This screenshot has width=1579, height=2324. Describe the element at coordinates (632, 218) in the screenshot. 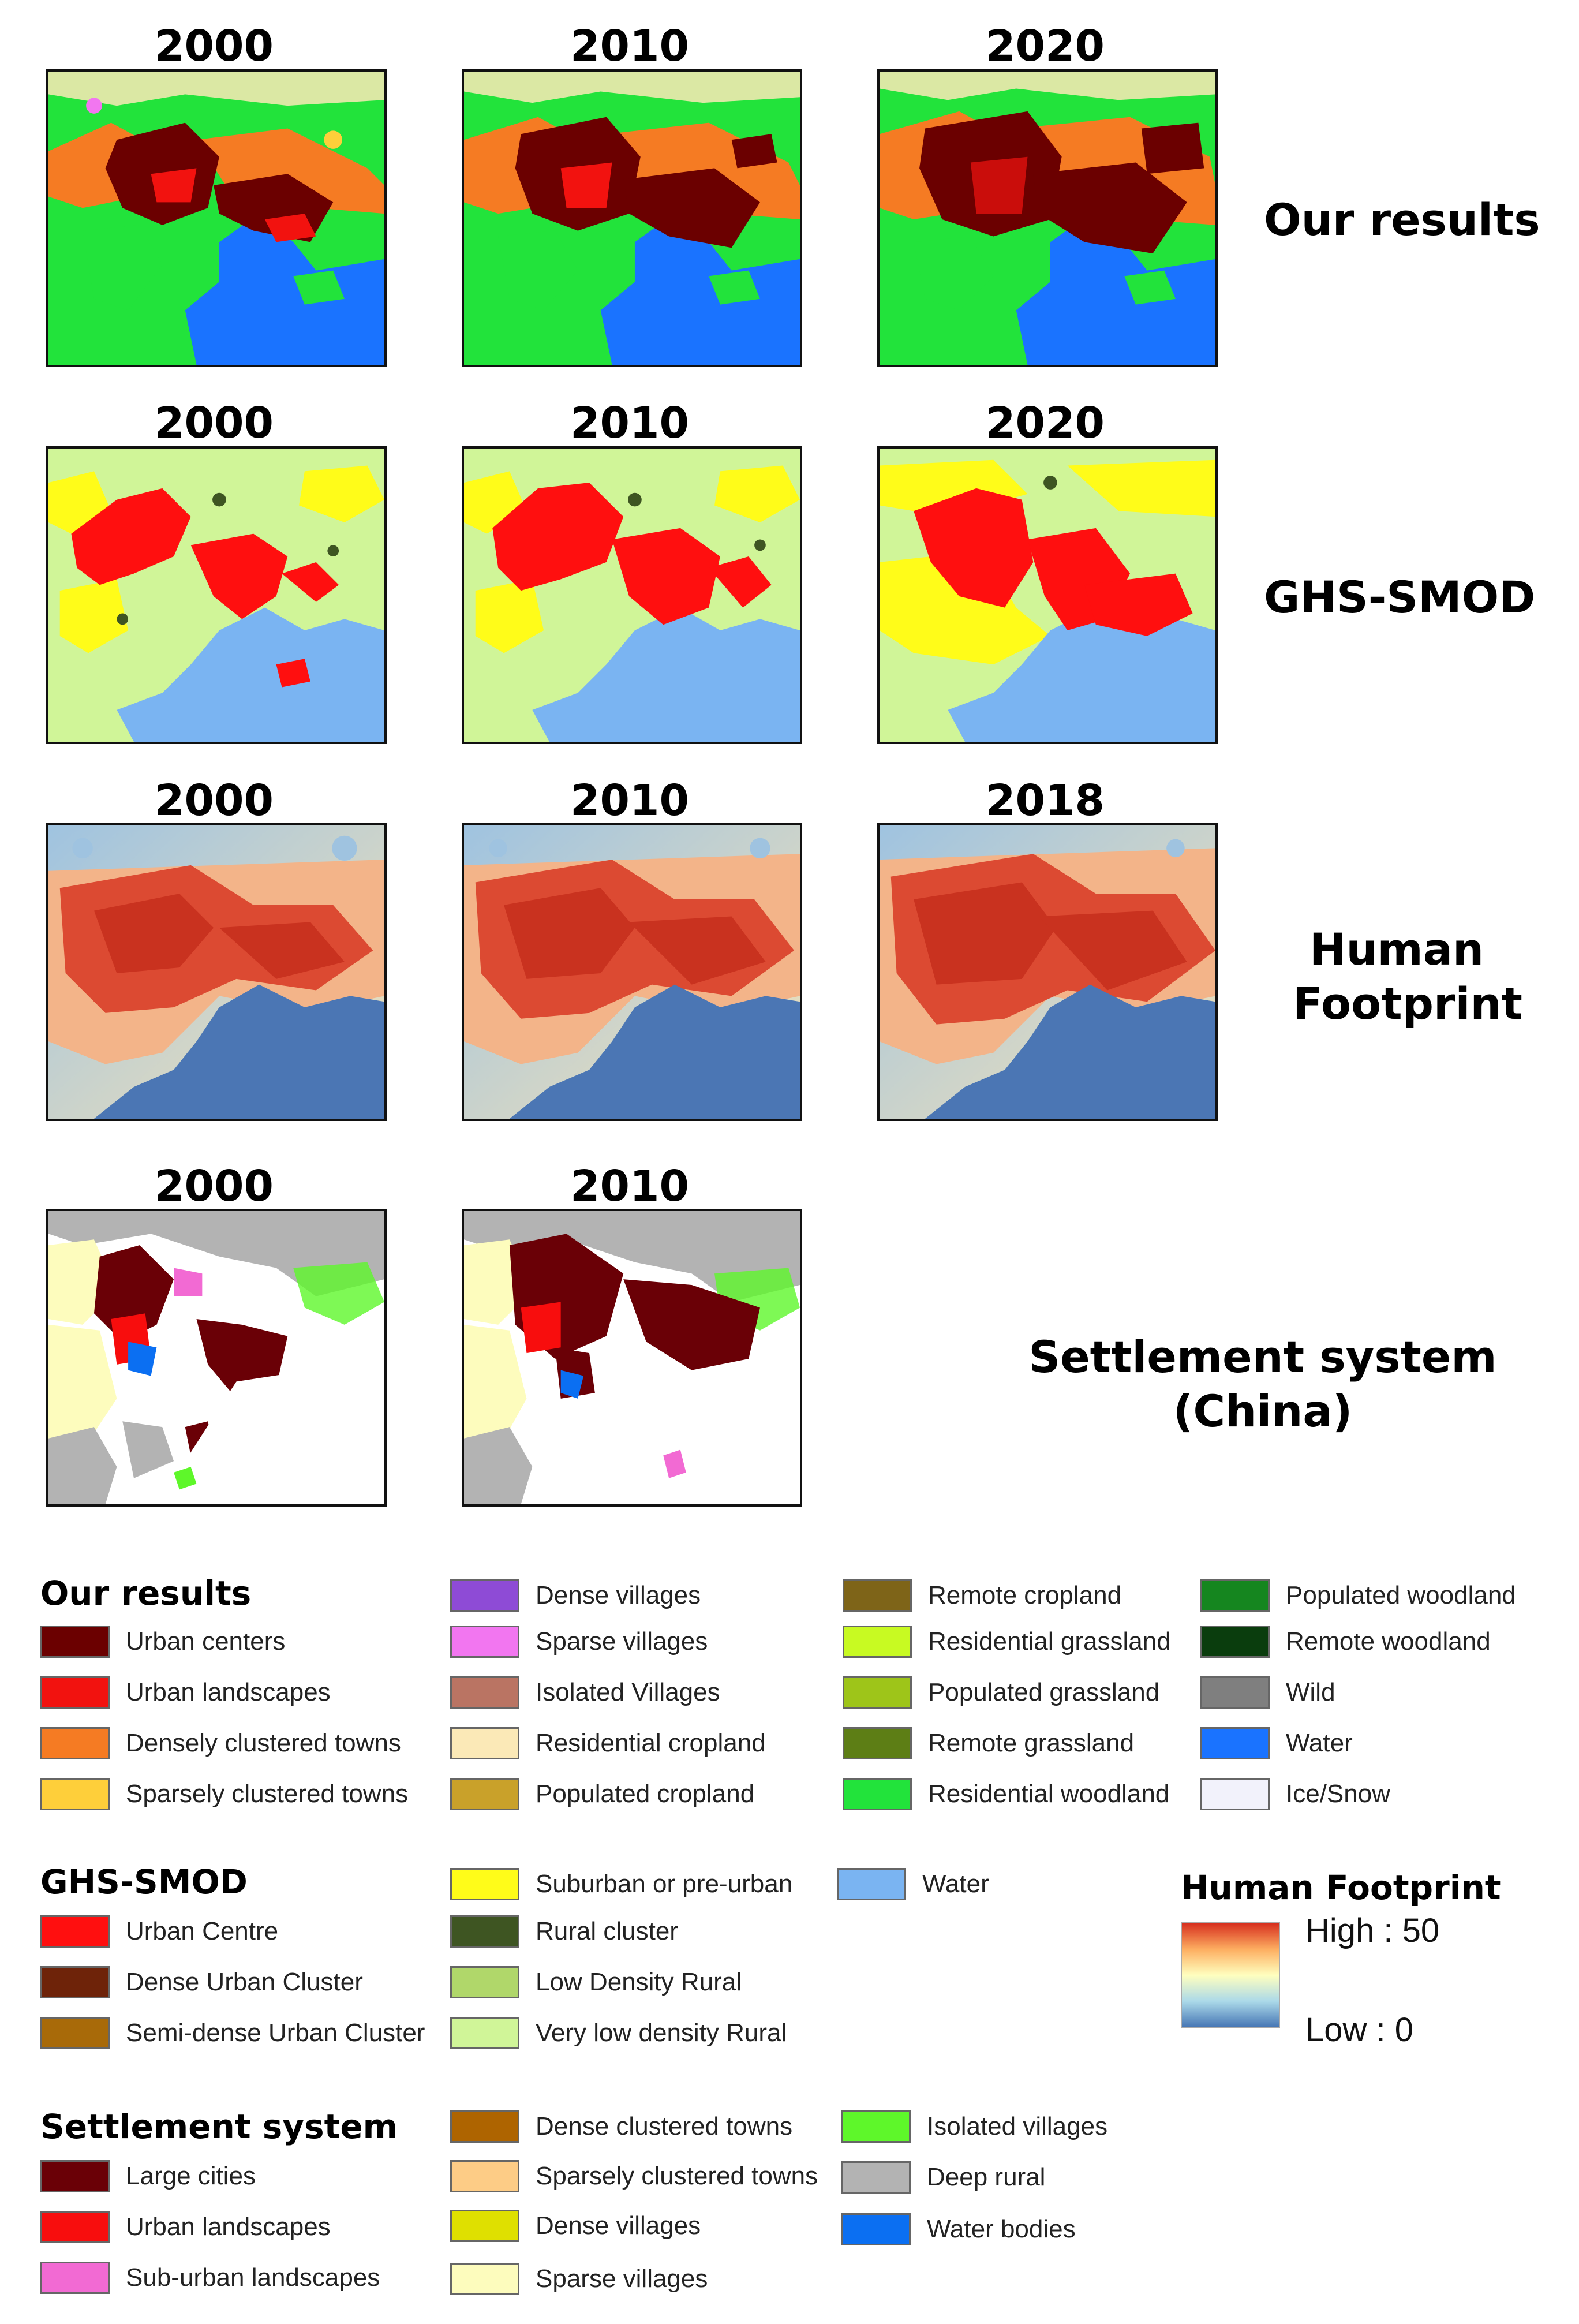

I see `map-our-results-2010` at that location.